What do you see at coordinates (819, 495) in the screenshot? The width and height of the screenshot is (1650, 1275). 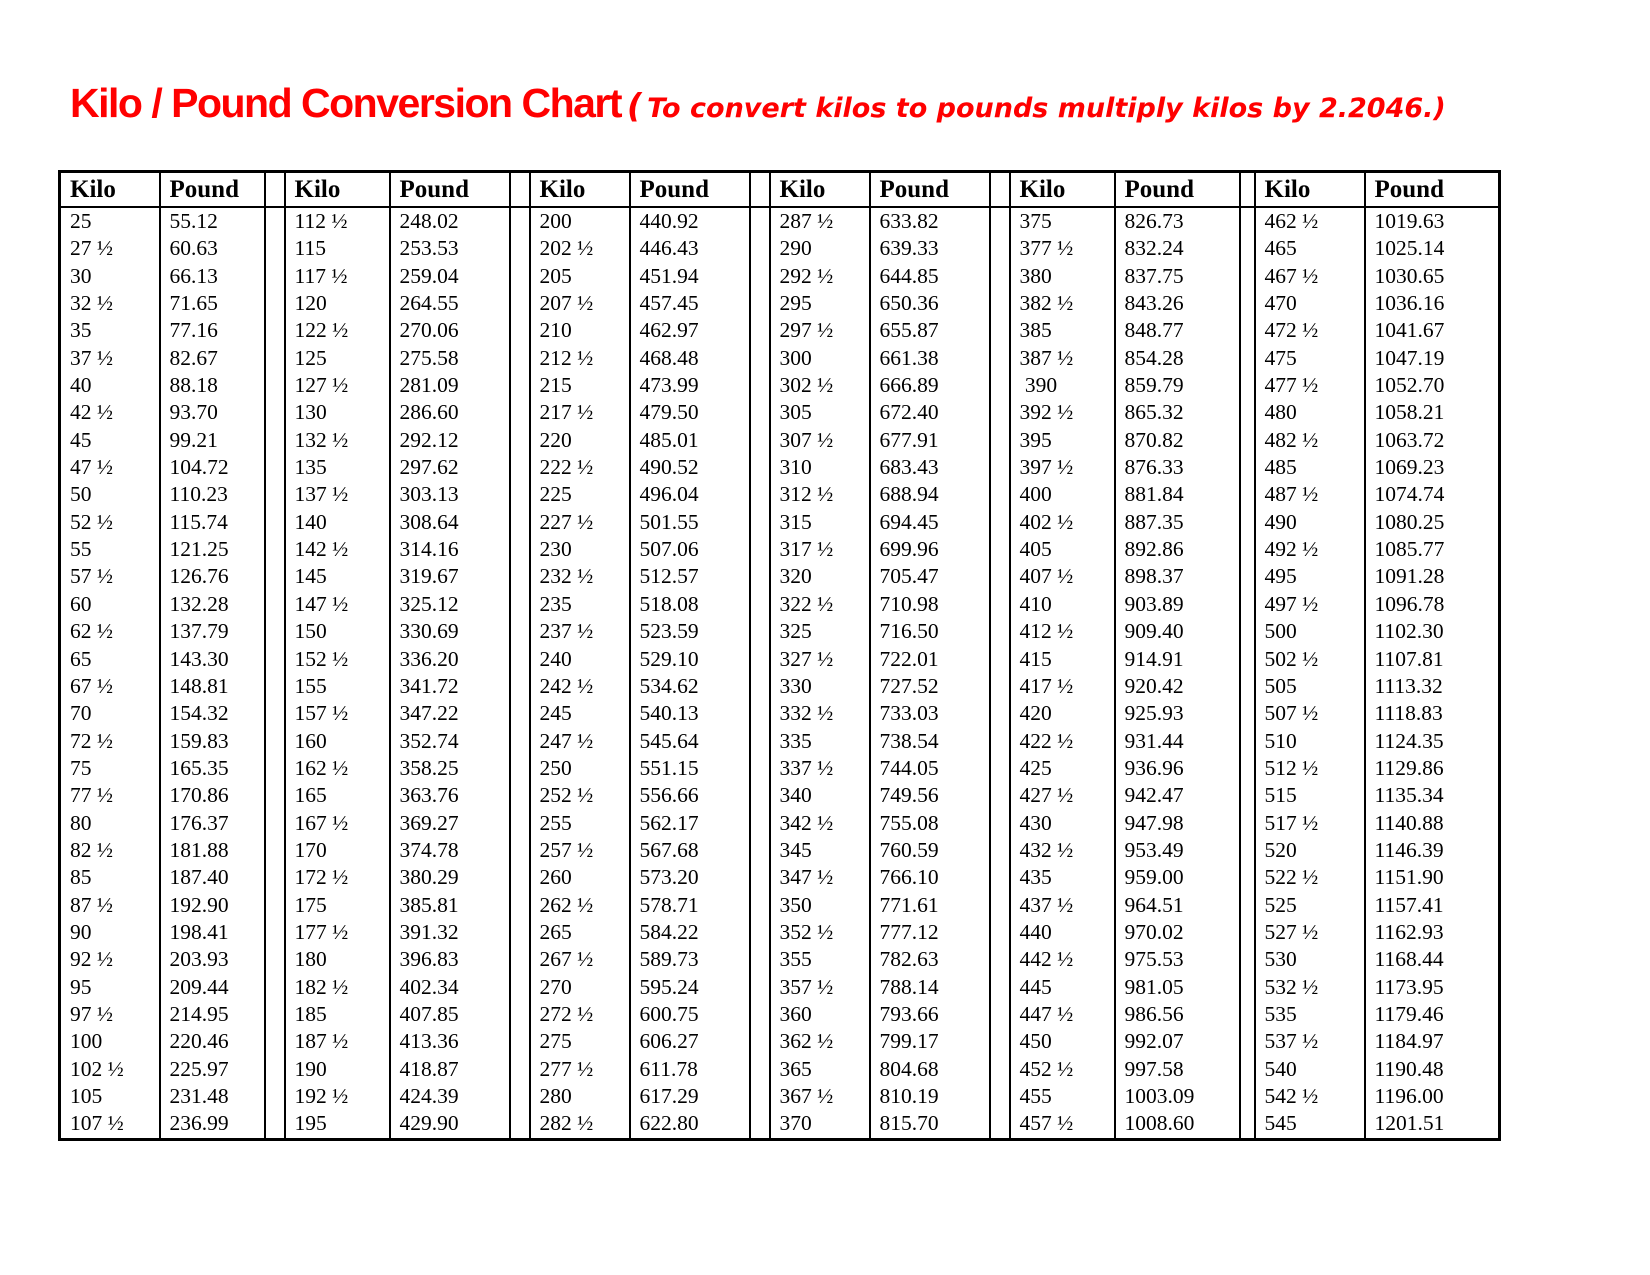 I see `kilo-cell: 312 ½` at bounding box center [819, 495].